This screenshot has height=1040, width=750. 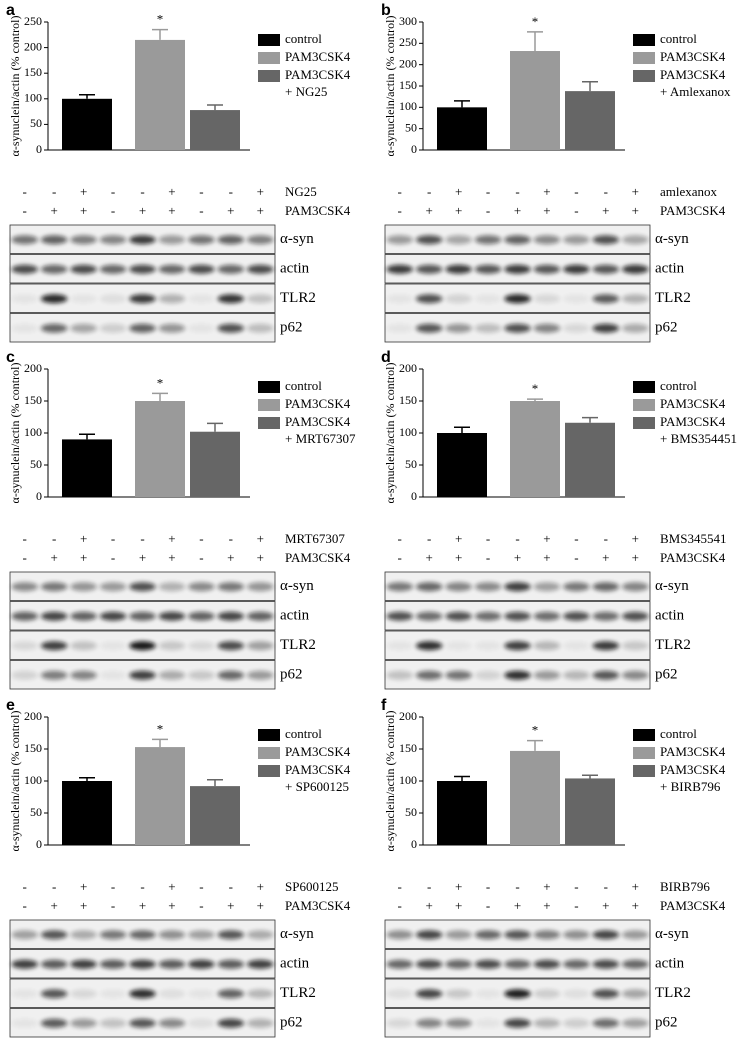 I want to click on blot-label: TLR2, so click(x=673, y=298).